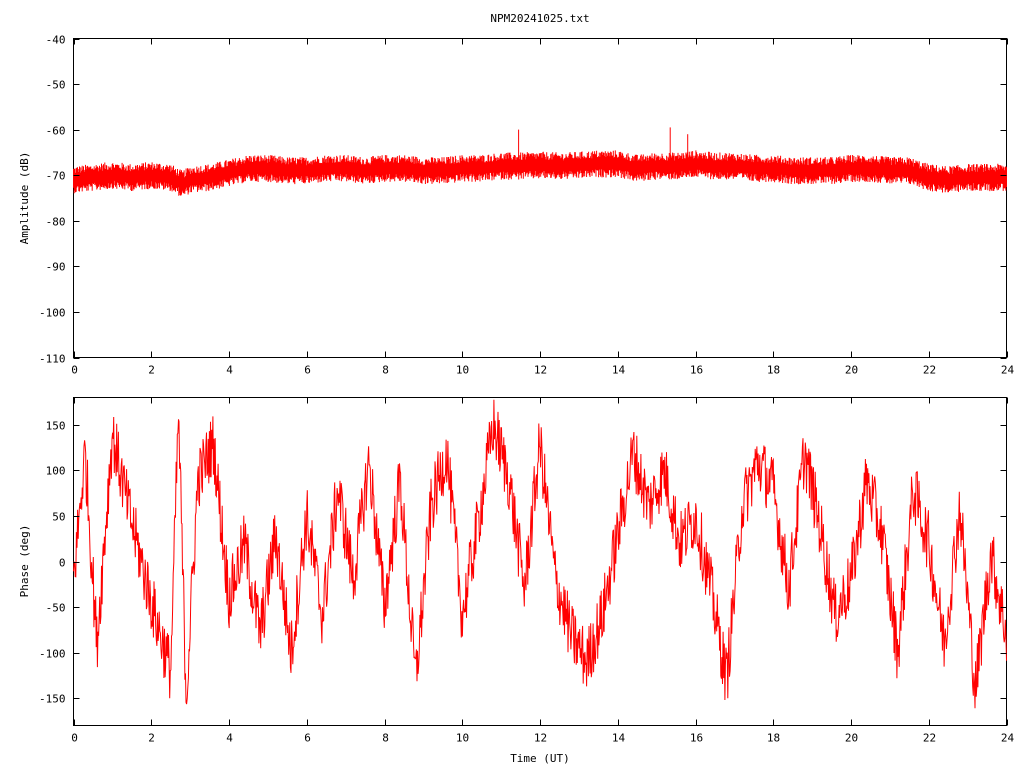 This screenshot has width=1024, height=768. Describe the element at coordinates (56, 222) in the screenshot. I see `y-tick-label: -80` at that location.